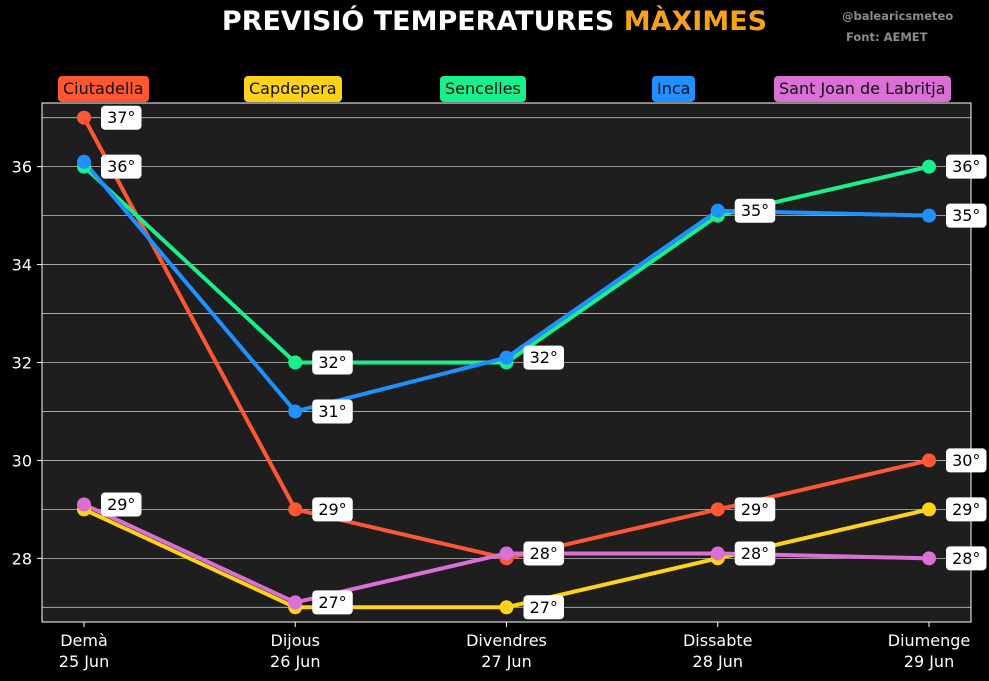  I want to click on data-source: Font: AEMET, so click(887, 37).